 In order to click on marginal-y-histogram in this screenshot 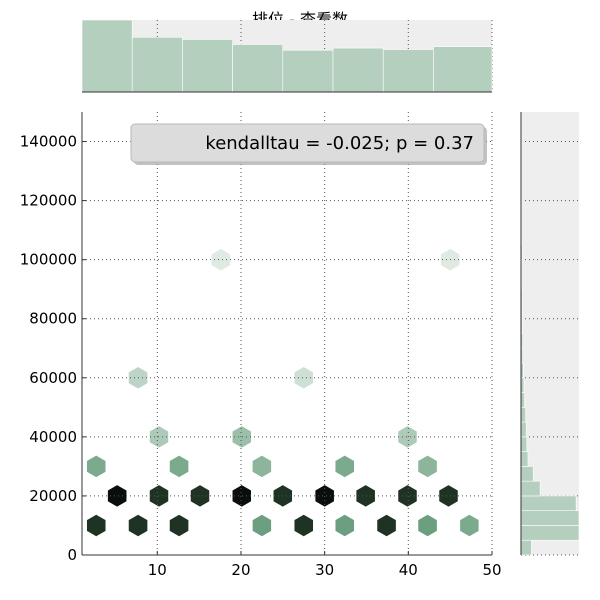, I will do `click(549, 334)`.